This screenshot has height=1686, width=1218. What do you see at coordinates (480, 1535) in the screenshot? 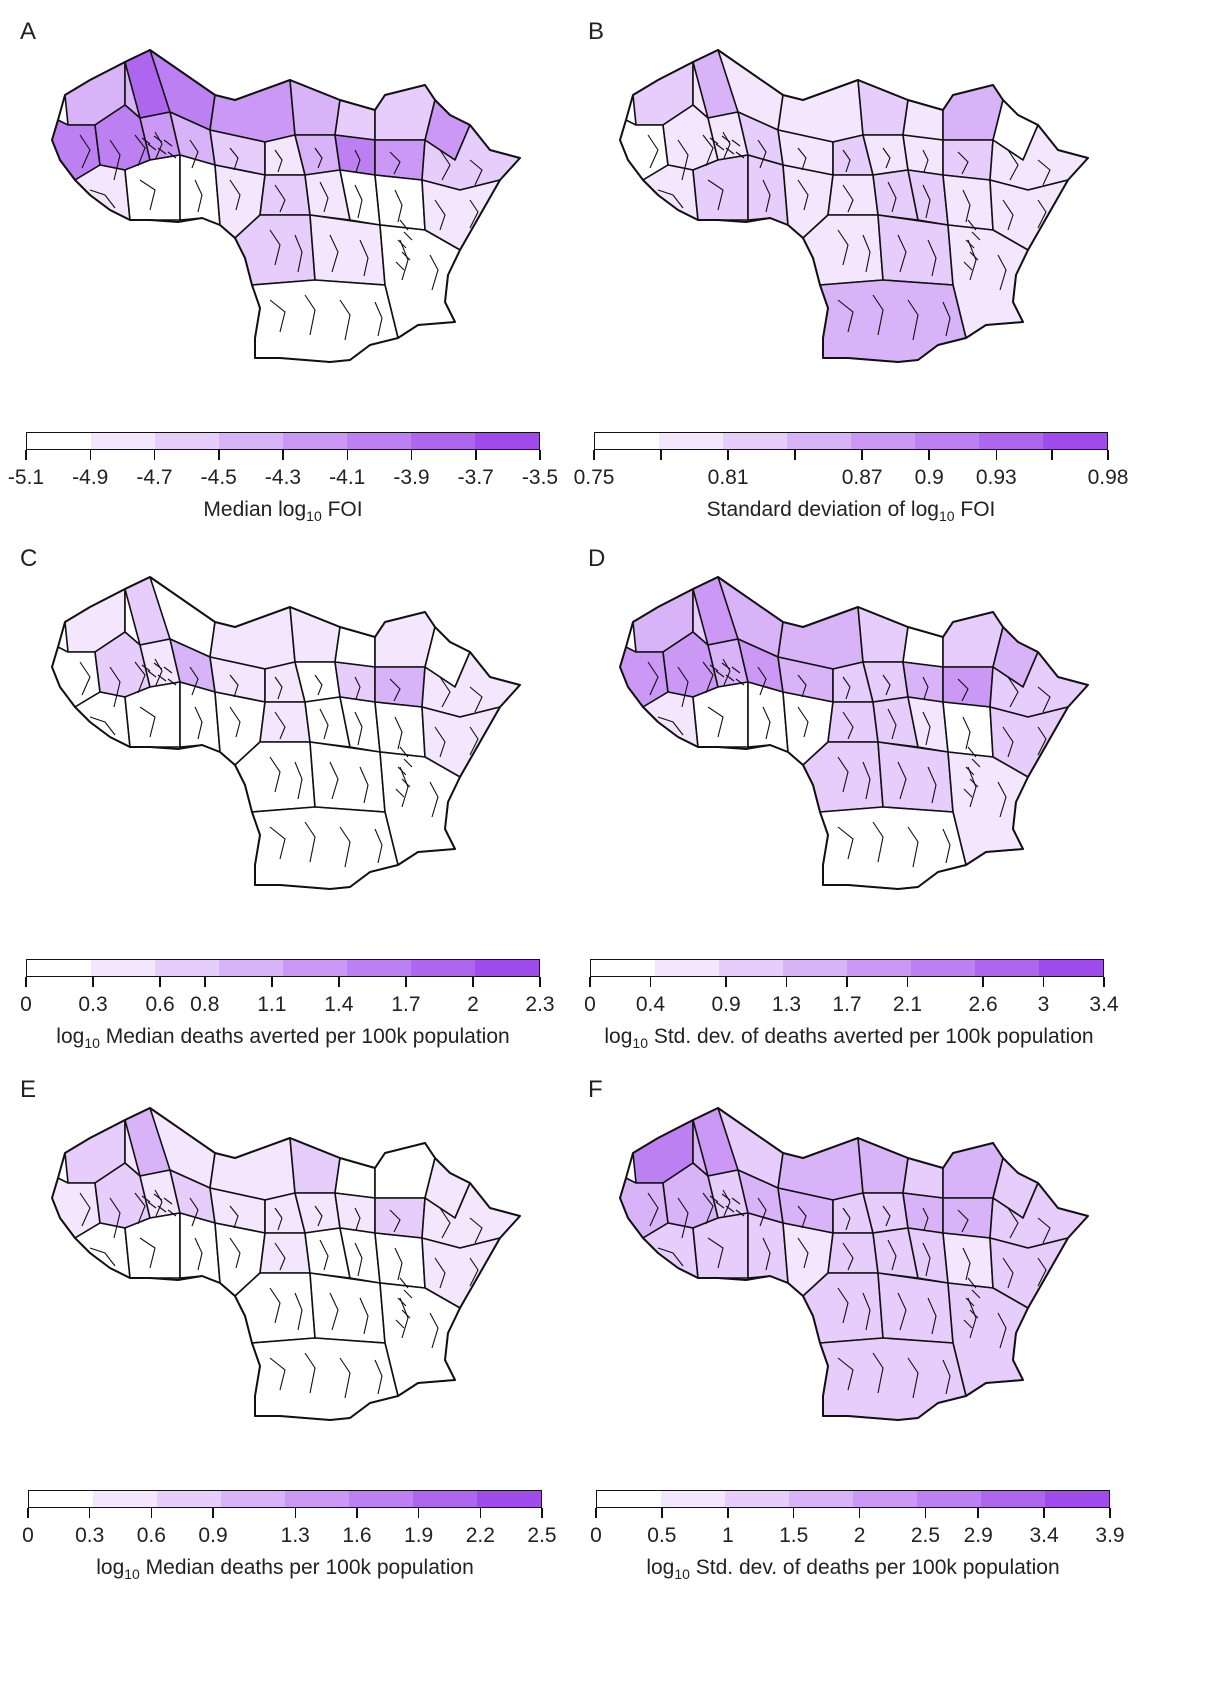
I see `legend-tick-label: 2.2` at bounding box center [480, 1535].